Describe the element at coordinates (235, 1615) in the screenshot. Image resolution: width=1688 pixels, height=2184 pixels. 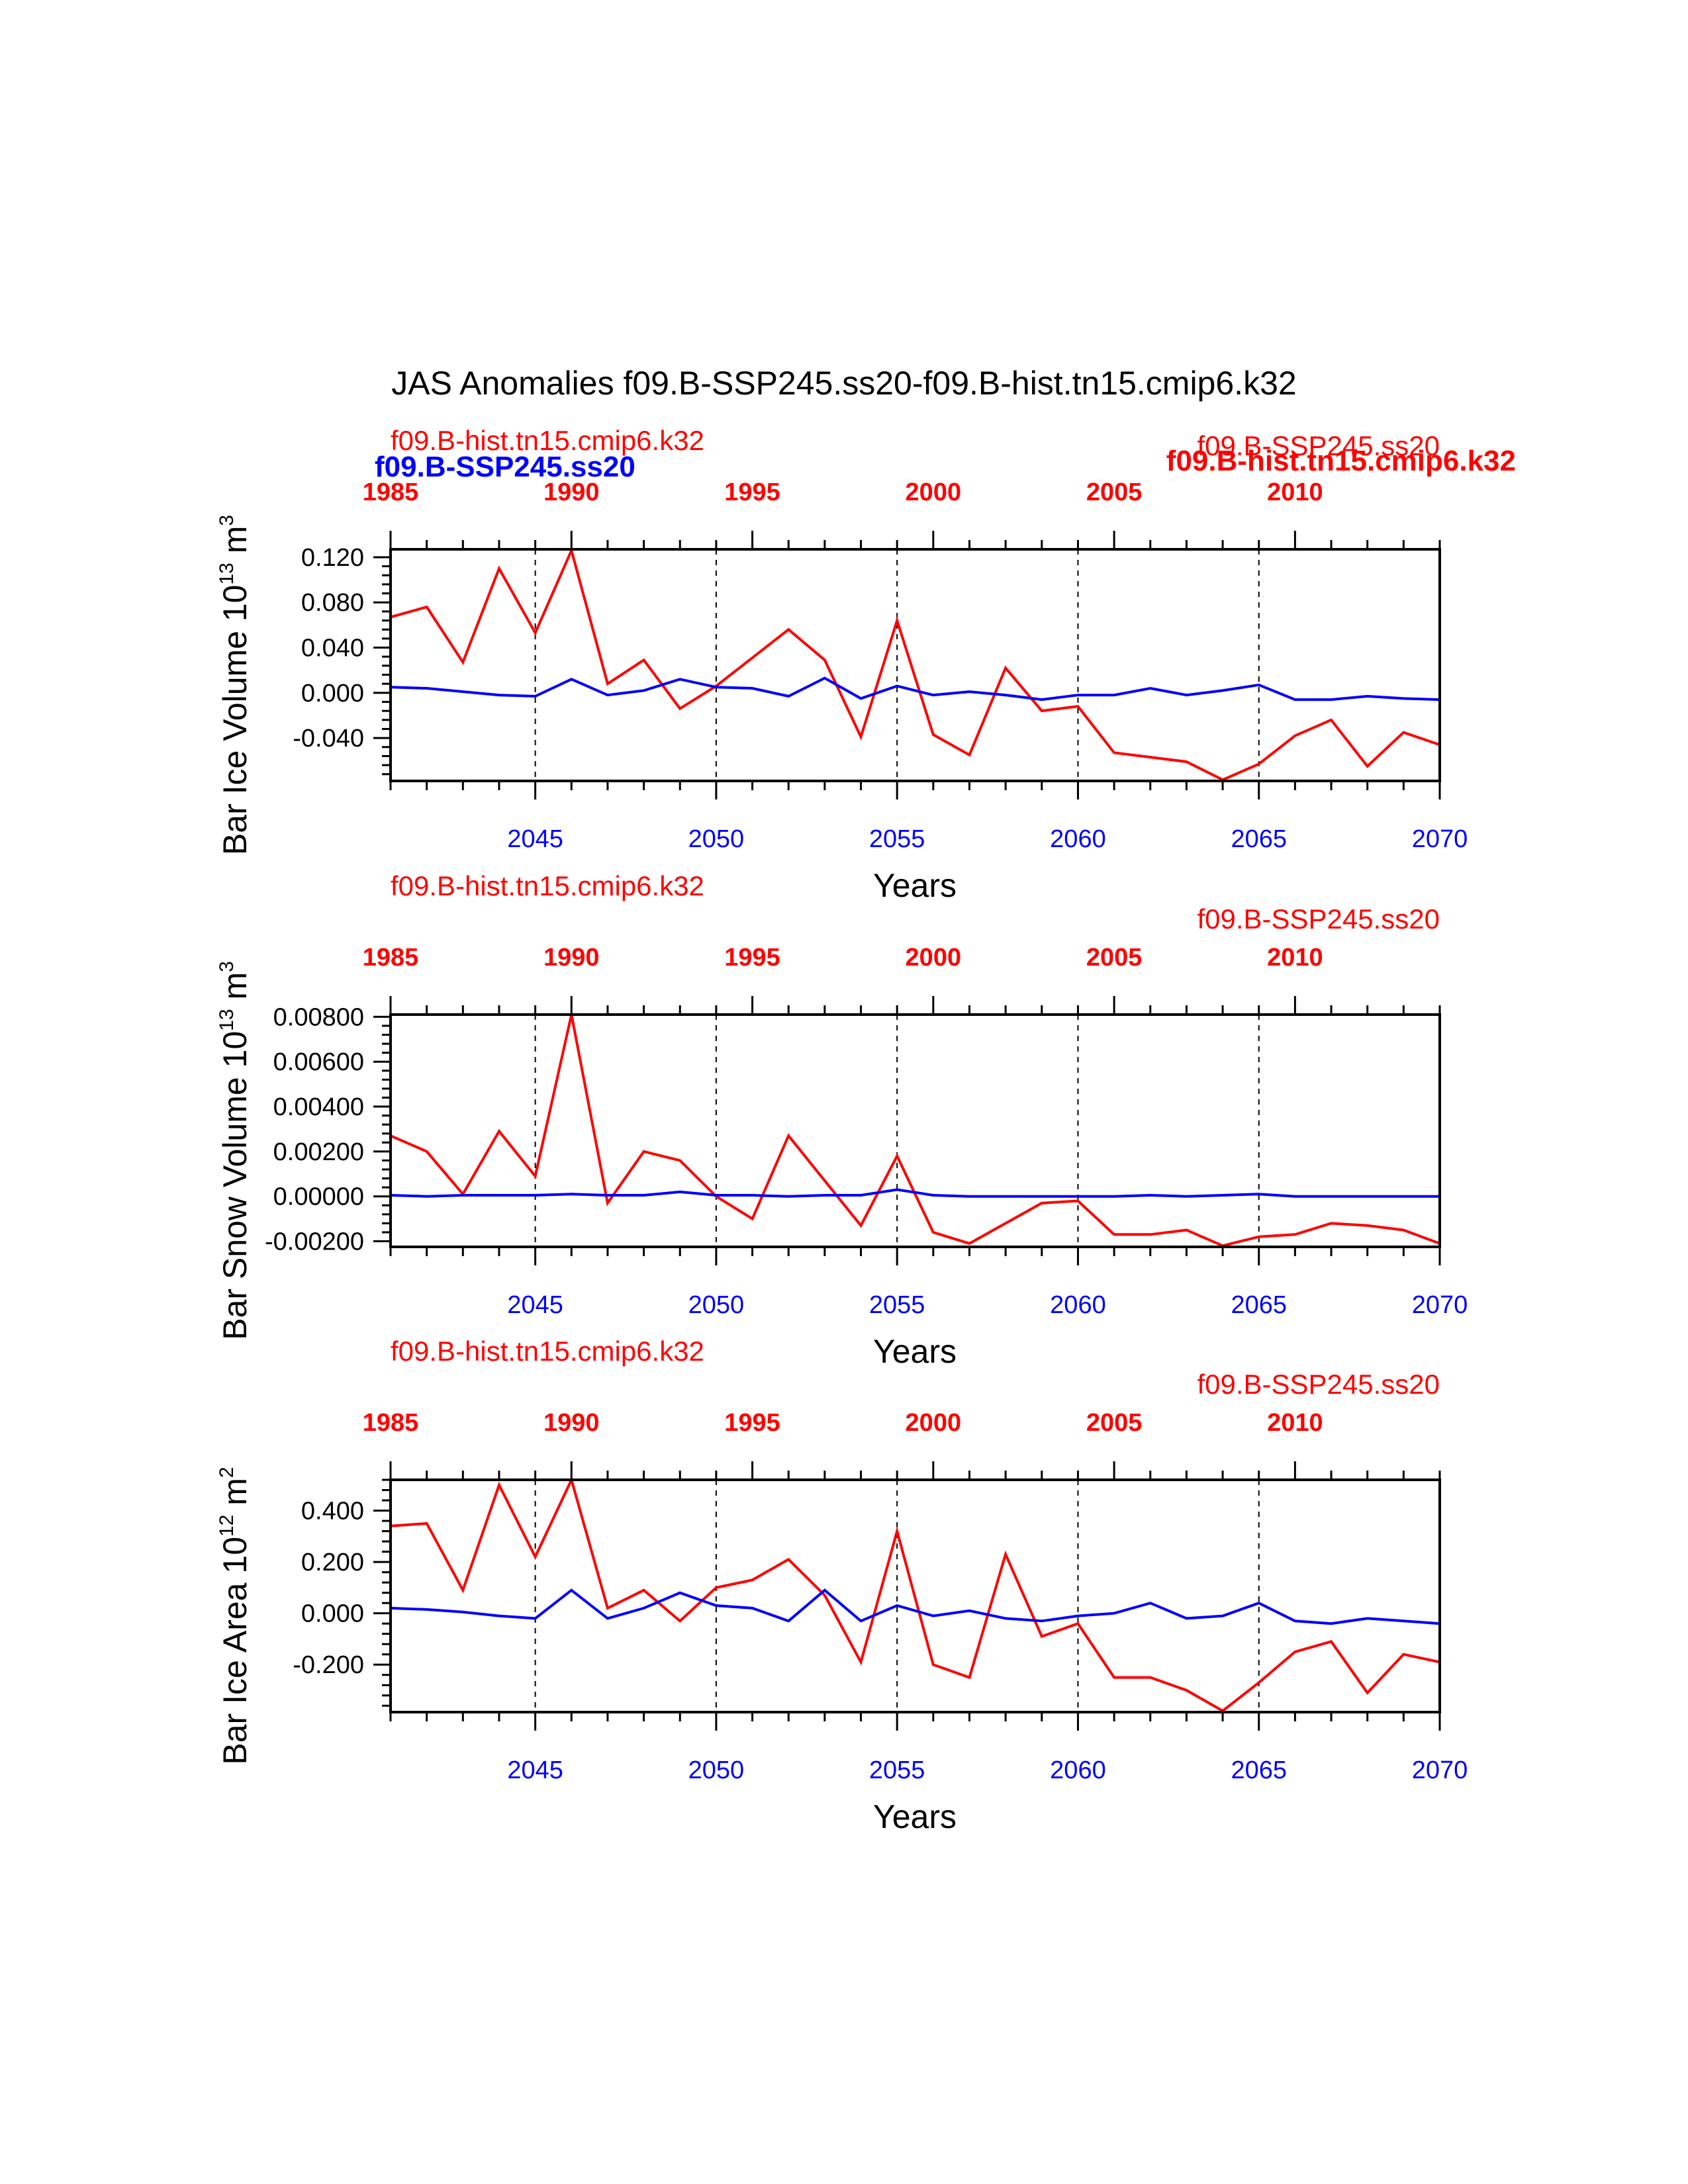
I see `y-axis-title: Bar Ice Area 1012 m2` at that location.